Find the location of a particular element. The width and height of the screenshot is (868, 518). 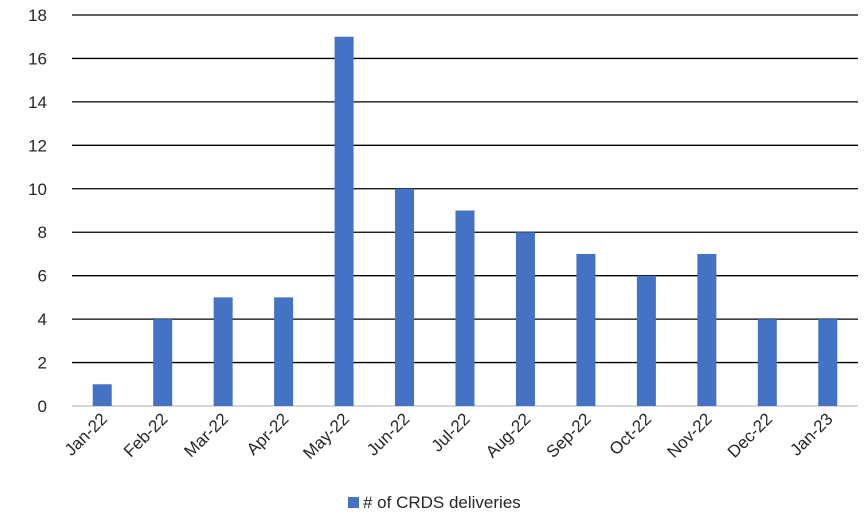

y-tick-label: 2 is located at coordinates (42, 363).